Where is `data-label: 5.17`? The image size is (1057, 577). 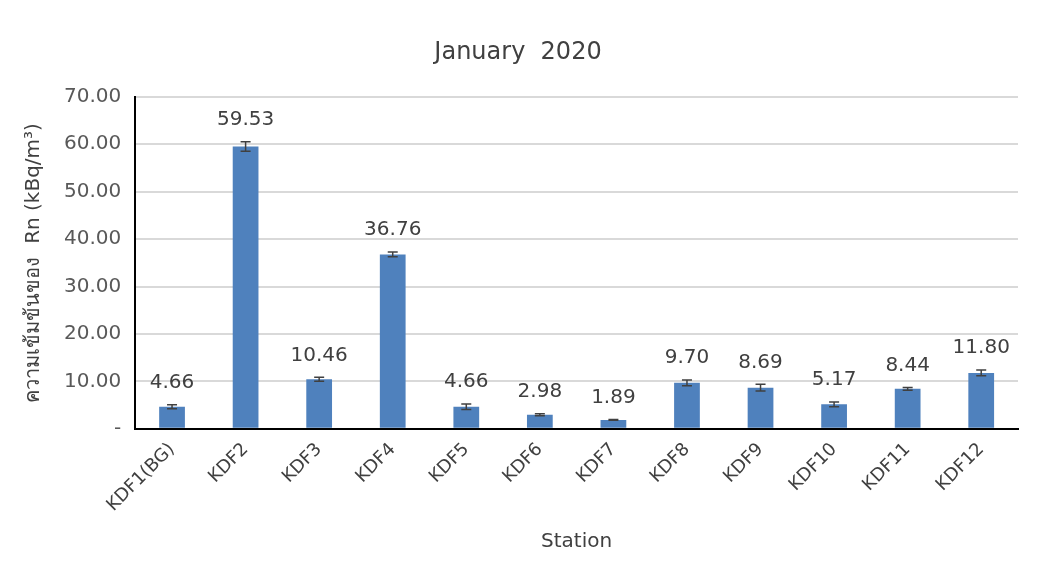 data-label: 5.17 is located at coordinates (834, 378).